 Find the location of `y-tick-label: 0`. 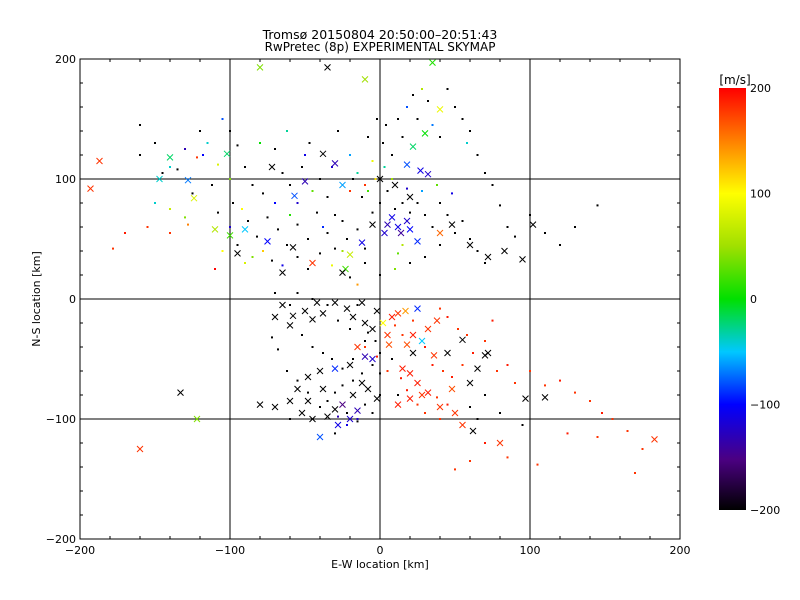

y-tick-label: 0 is located at coordinates (72, 299).